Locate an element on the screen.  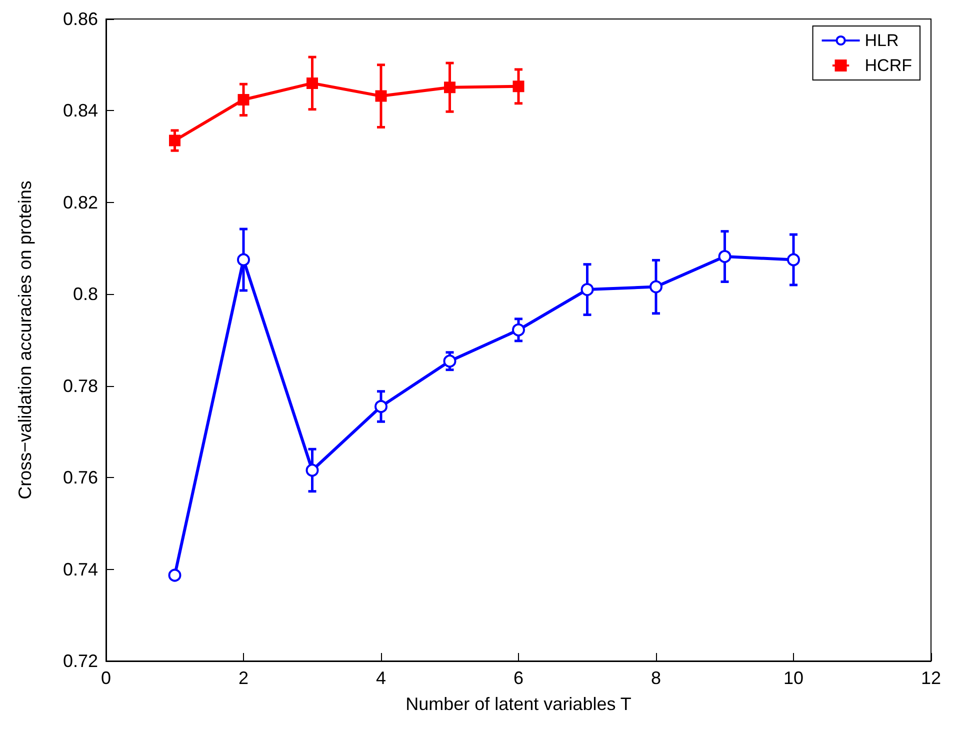
x-tick-label: 2 is located at coordinates (243, 678).